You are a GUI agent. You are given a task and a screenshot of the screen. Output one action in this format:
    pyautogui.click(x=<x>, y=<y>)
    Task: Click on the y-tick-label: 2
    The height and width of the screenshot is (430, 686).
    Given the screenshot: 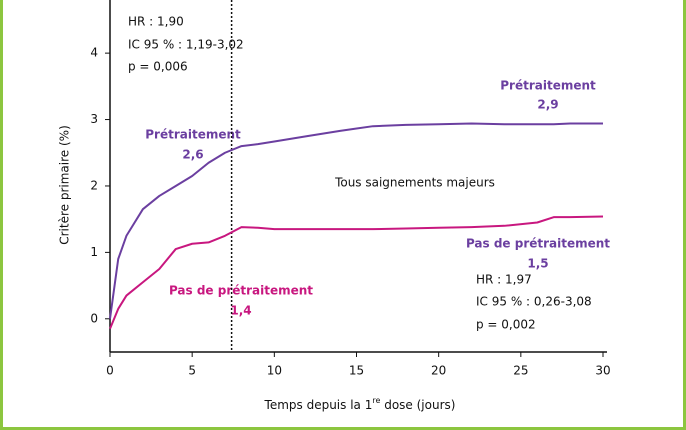 What is the action you would take?
    pyautogui.click(x=94, y=185)
    